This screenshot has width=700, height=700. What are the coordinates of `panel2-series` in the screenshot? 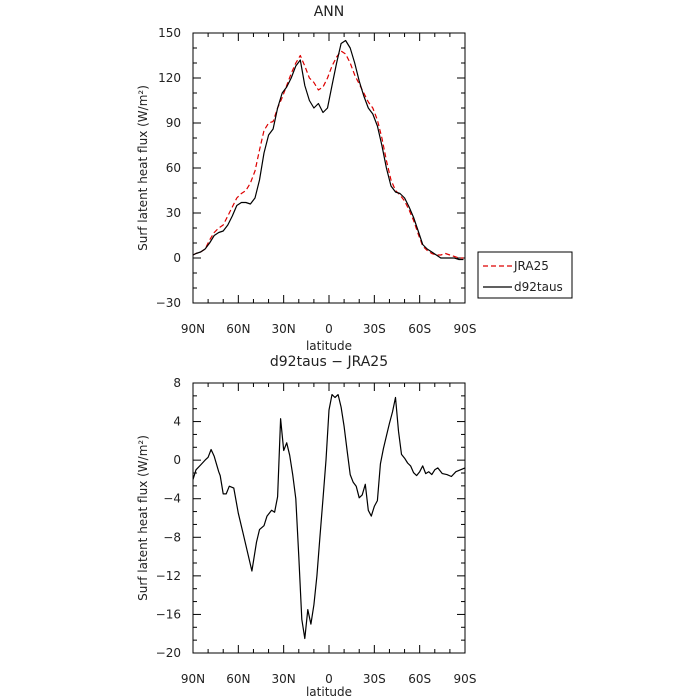 It's located at (329, 517).